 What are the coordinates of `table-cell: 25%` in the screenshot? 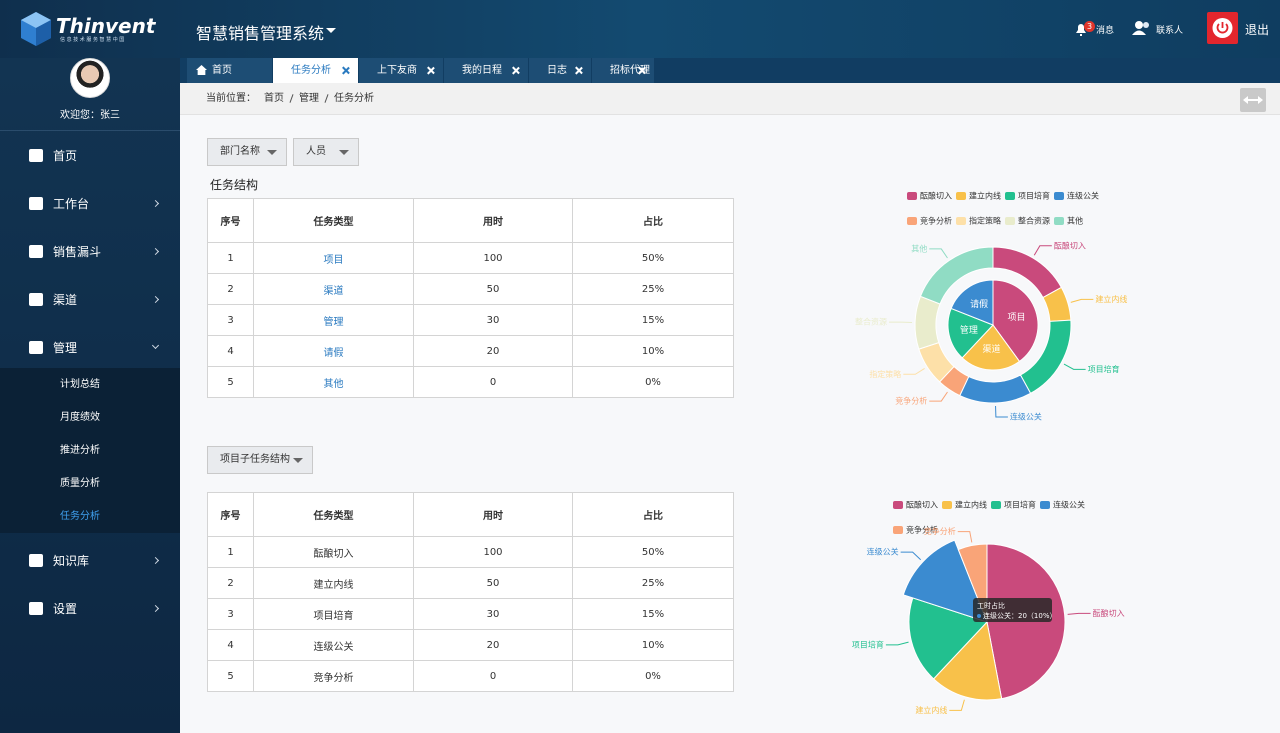 It's located at (653, 289).